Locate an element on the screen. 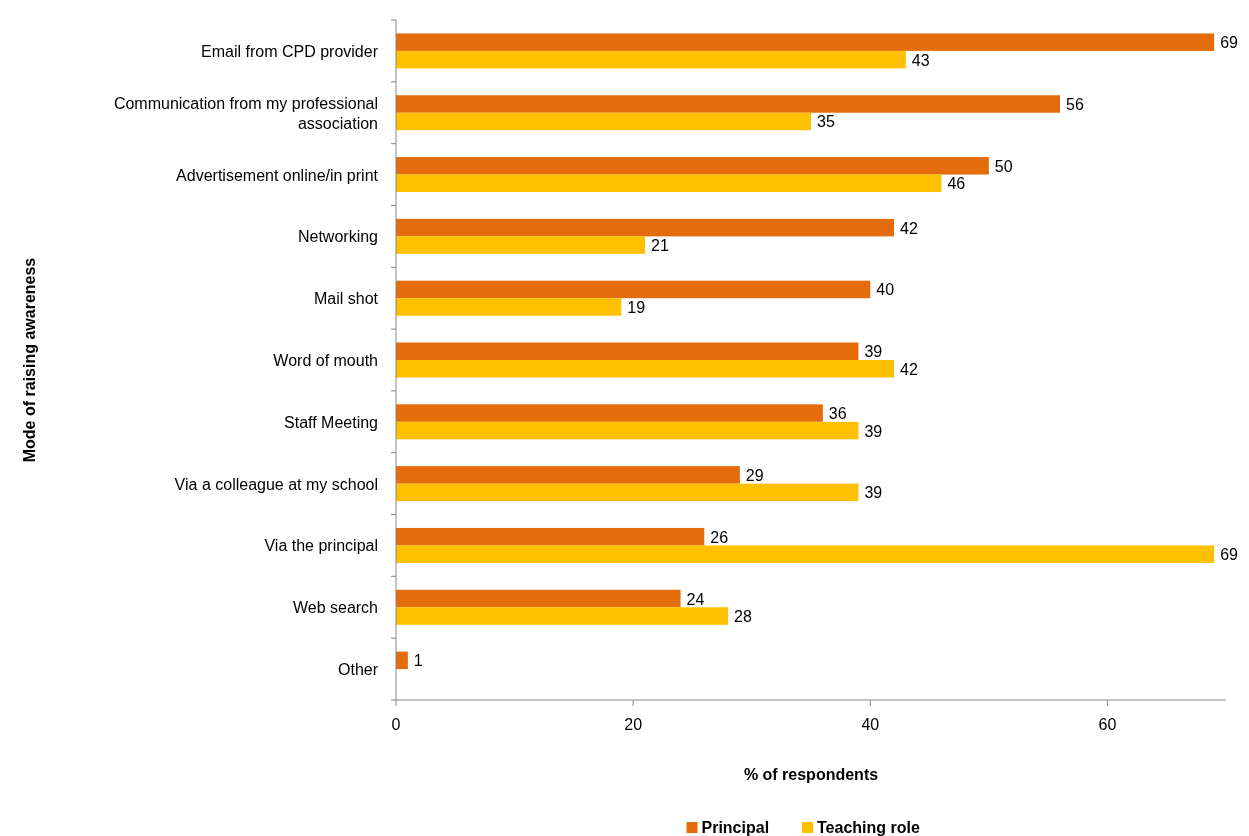 The image size is (1249, 836). y-tick-label: Web search is located at coordinates (335, 608).